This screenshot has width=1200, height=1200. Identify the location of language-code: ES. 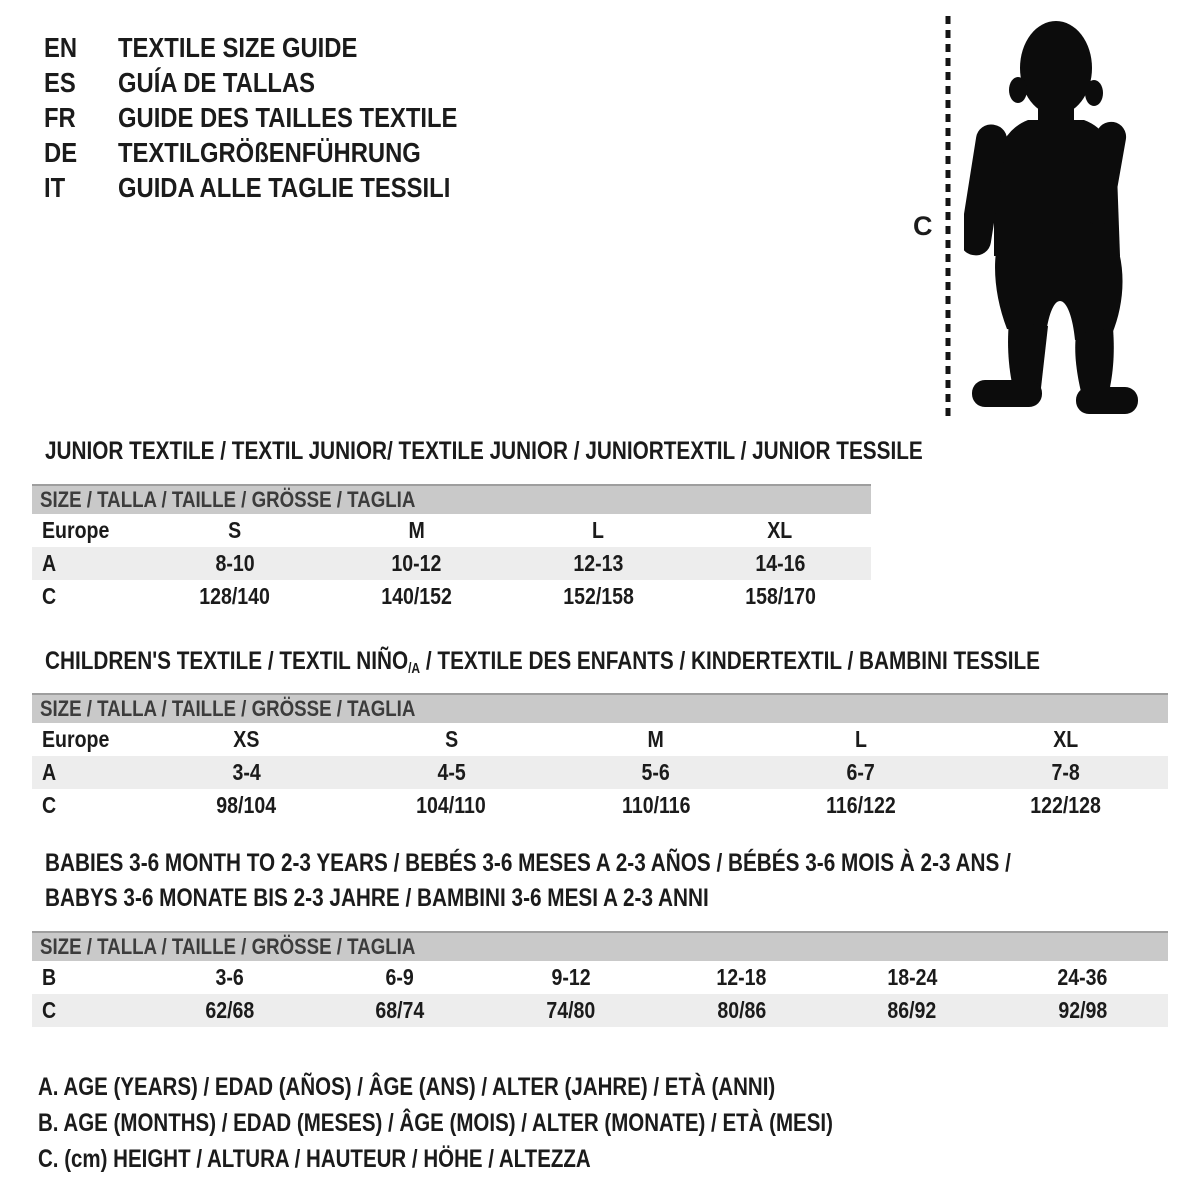
(60, 82).